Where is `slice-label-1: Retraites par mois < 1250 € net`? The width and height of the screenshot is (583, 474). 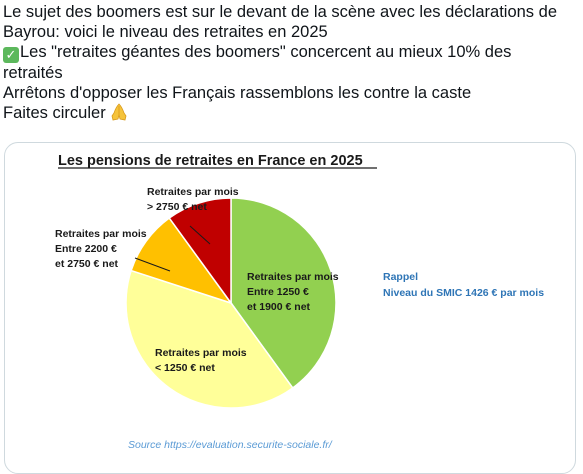 slice-label-1: Retraites par mois < 1250 € net is located at coordinates (201, 360).